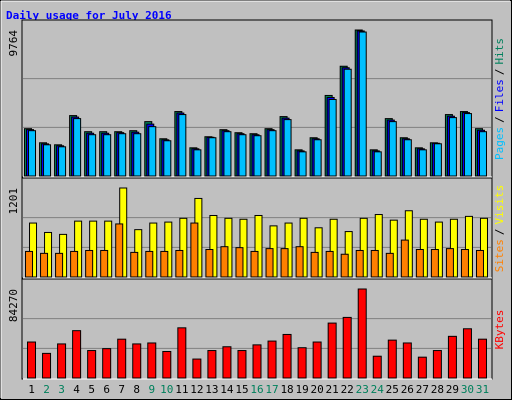  Describe the element at coordinates (13, 43) in the screenshot. I see `y-tick-label: 9764` at that location.